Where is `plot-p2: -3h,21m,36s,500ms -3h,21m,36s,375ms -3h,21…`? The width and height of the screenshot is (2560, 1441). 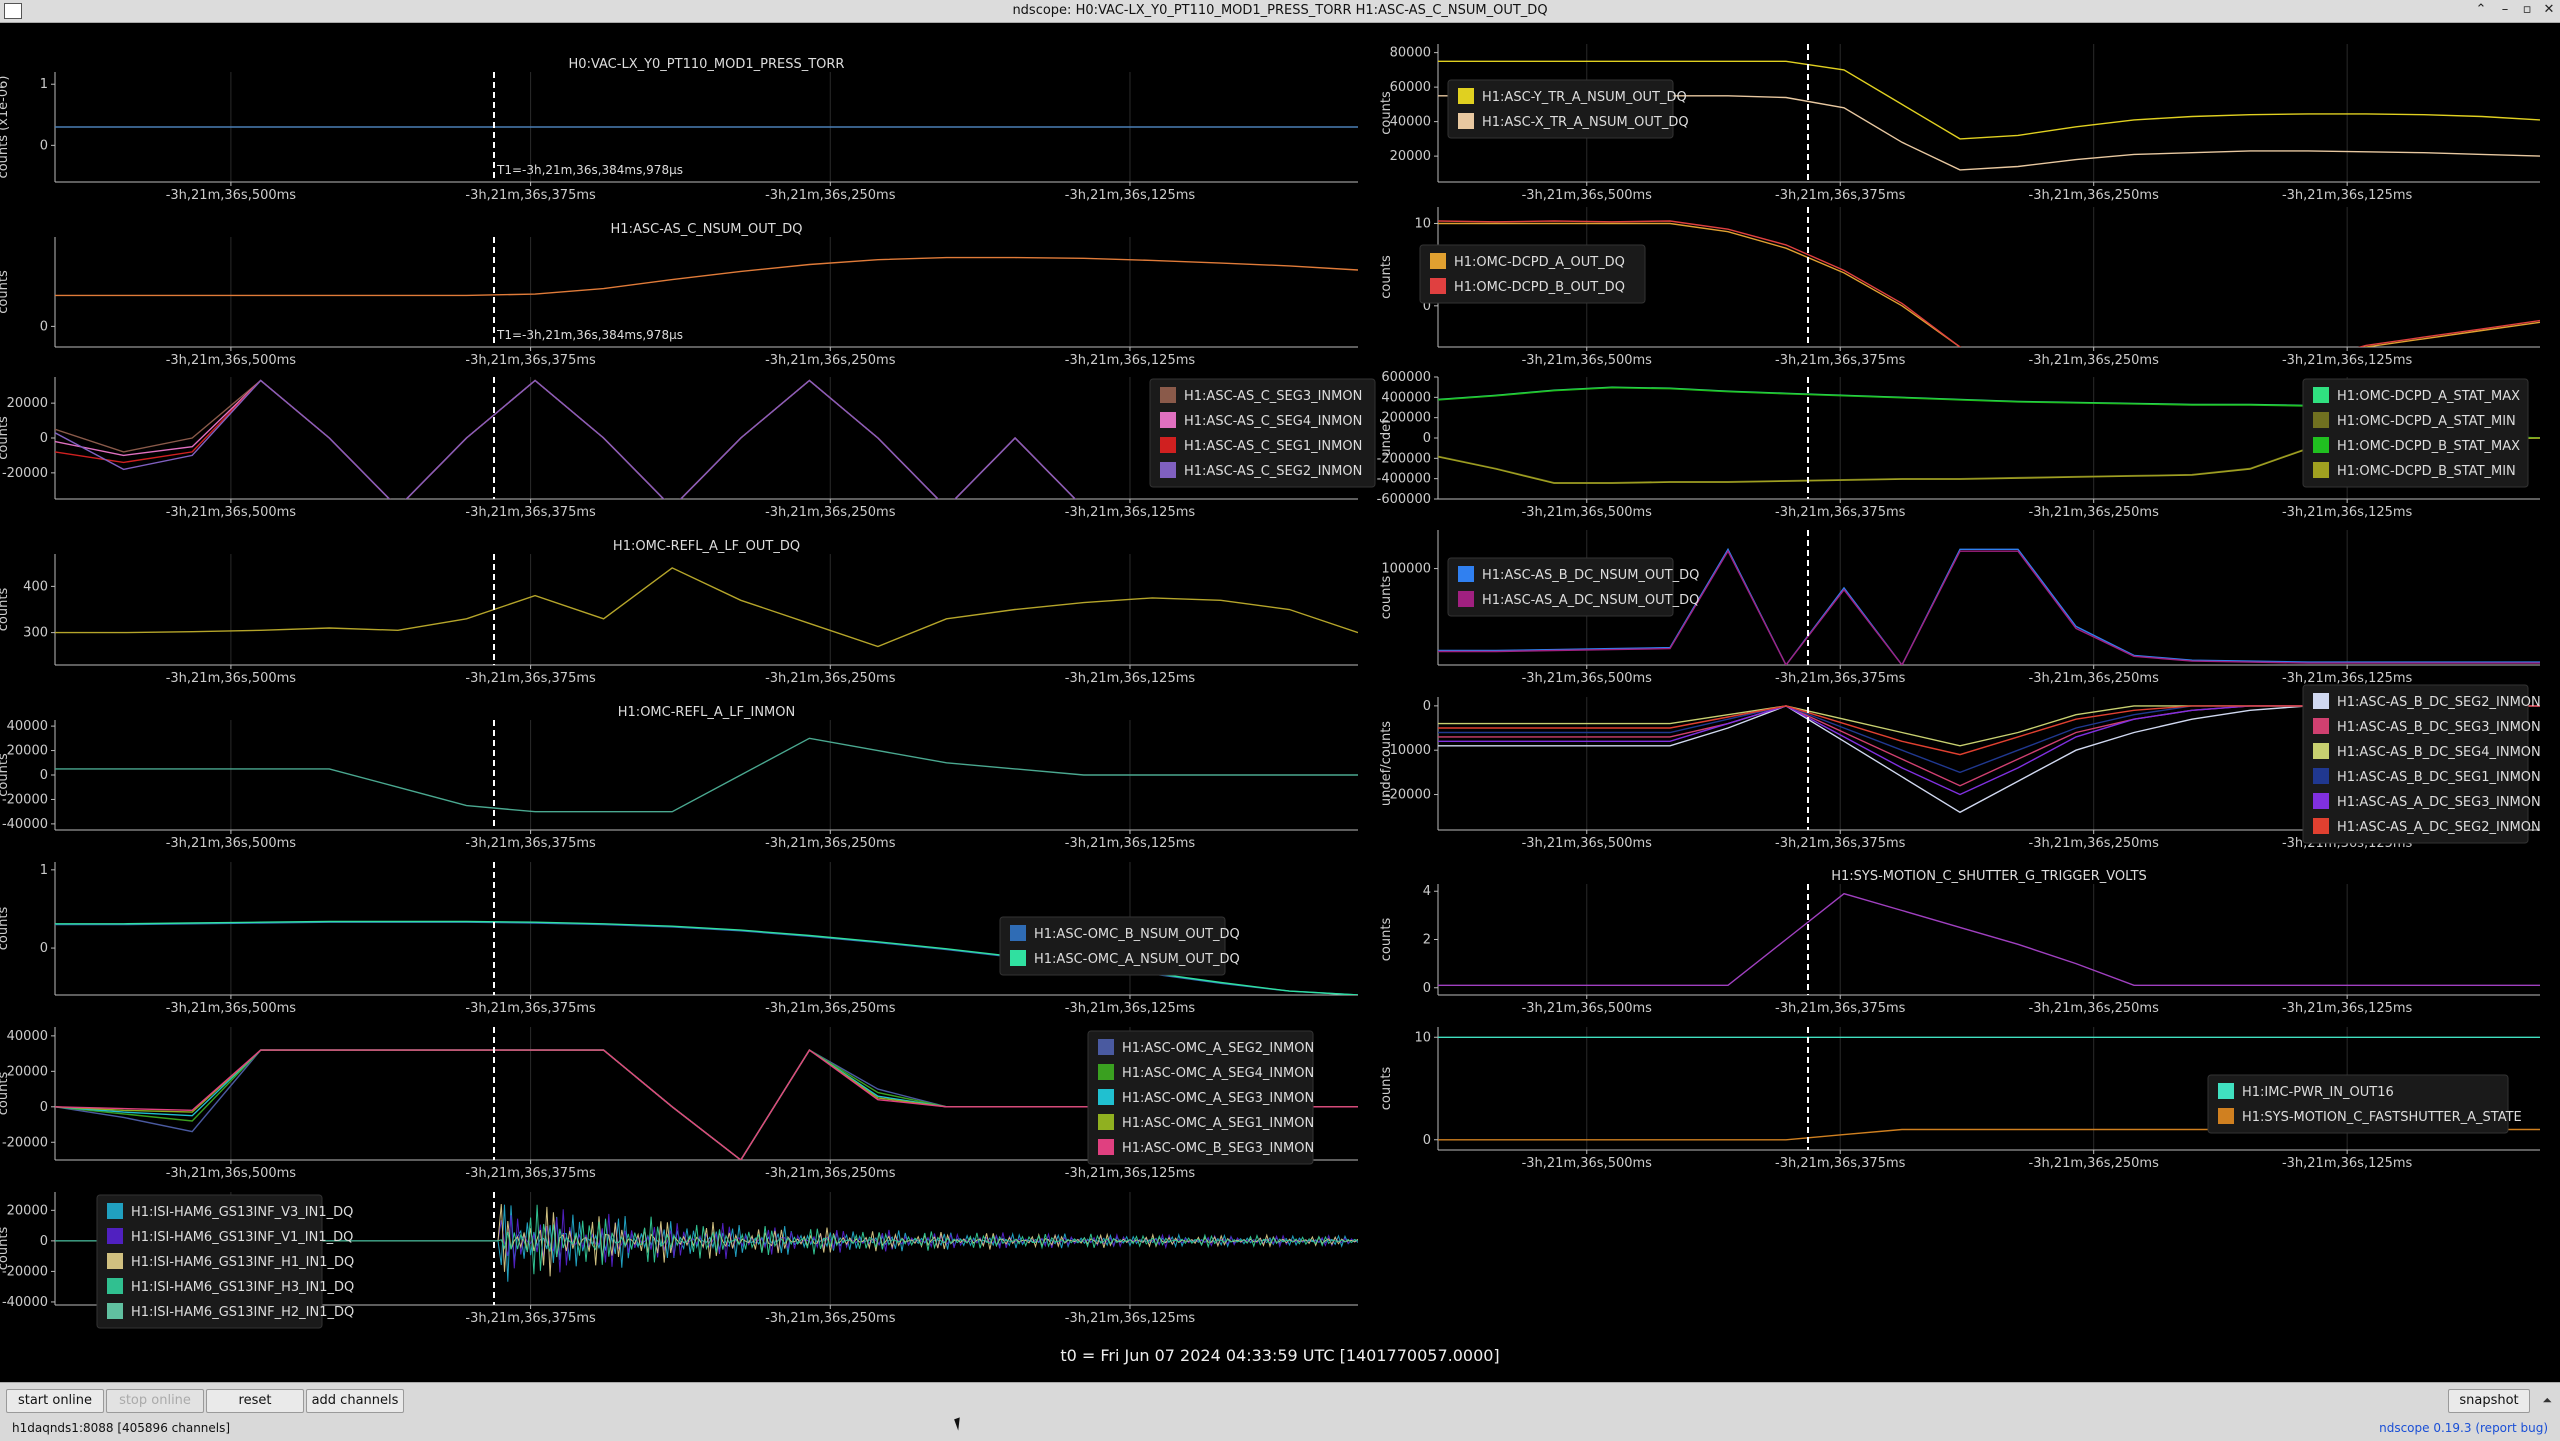 plot-p2: -3h,21m,36s,500ms -3h,21m,36s,375ms -3h,21… is located at coordinates (679, 295).